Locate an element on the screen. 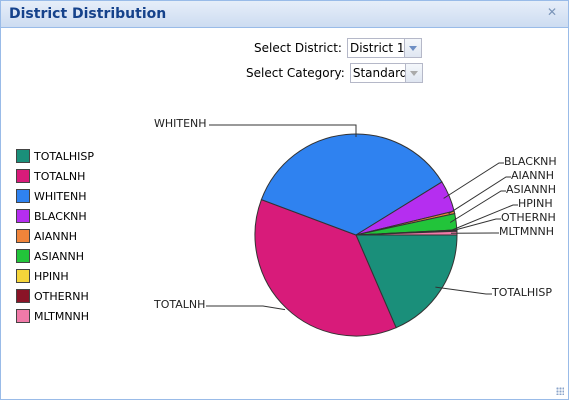 The image size is (569, 400). leader-line-totalnh is located at coordinates (246, 308).